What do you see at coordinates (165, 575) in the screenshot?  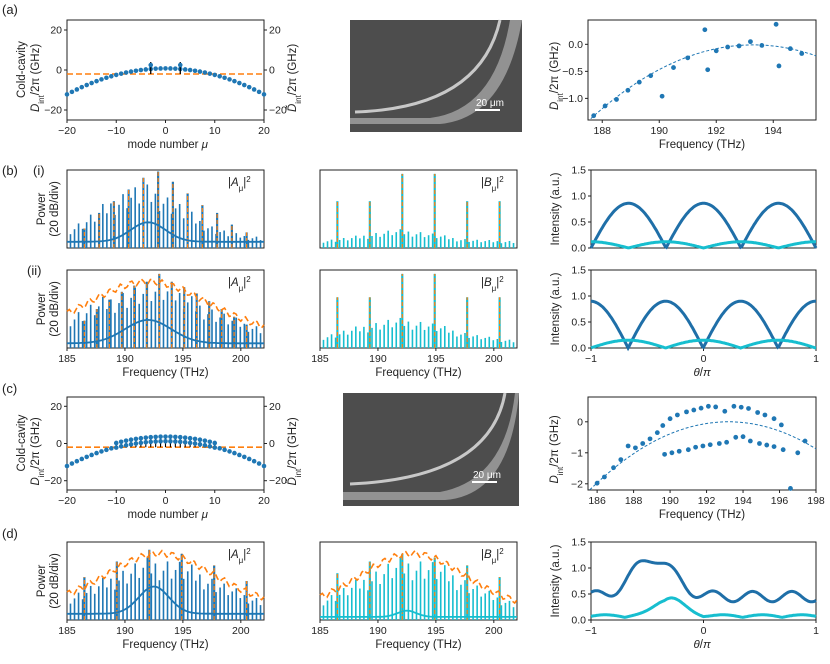 I see `d-A-envelope` at bounding box center [165, 575].